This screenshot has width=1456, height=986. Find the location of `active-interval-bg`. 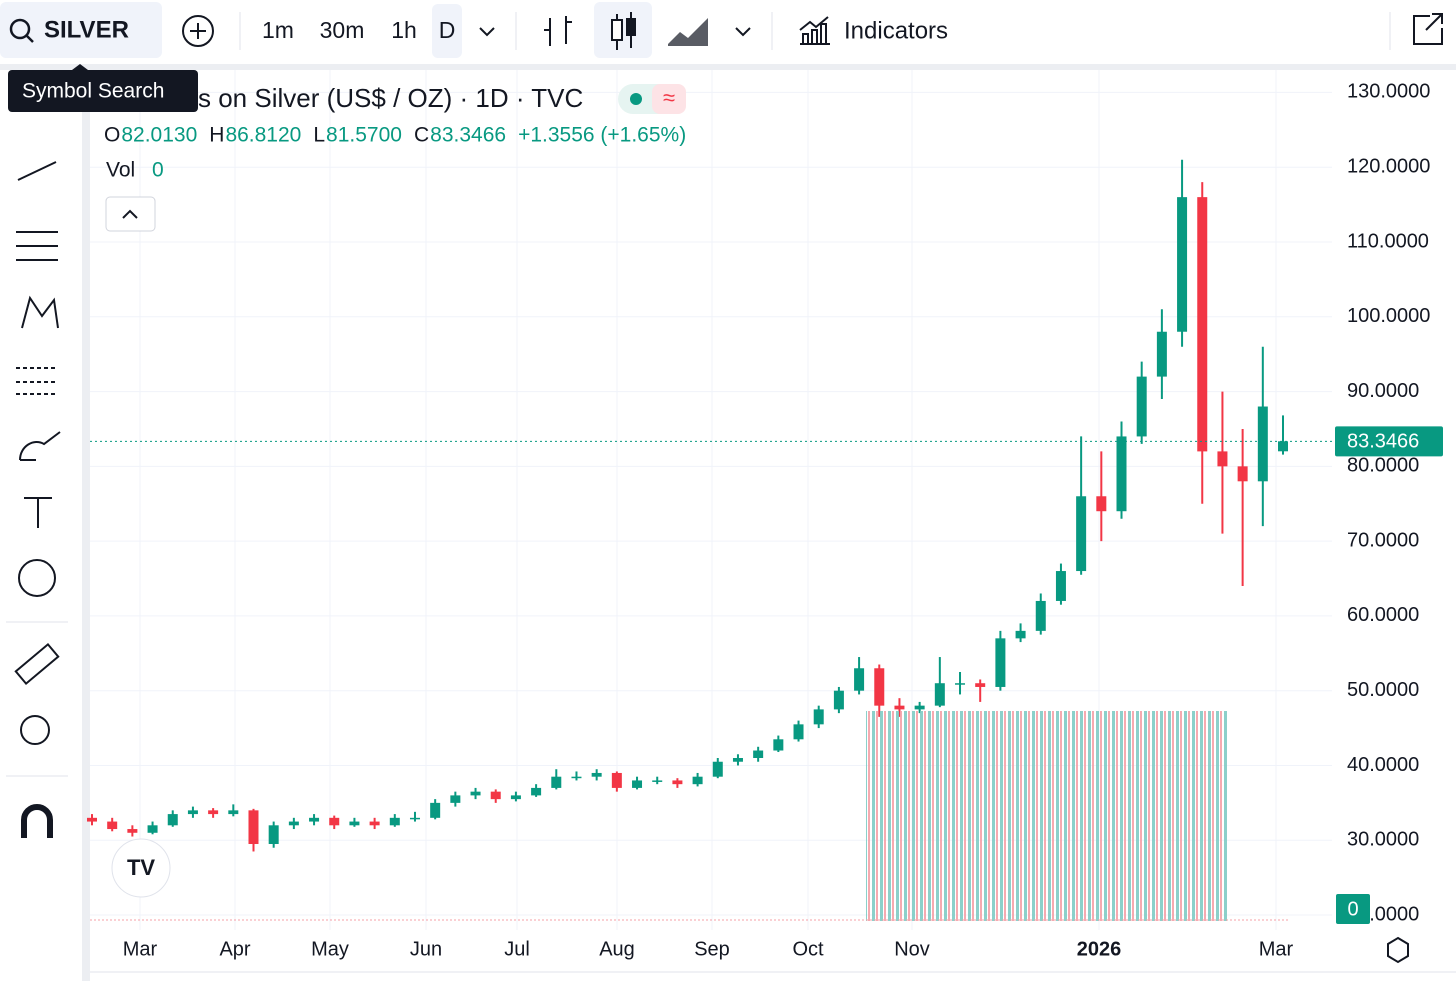

active-interval-bg is located at coordinates (447, 31).